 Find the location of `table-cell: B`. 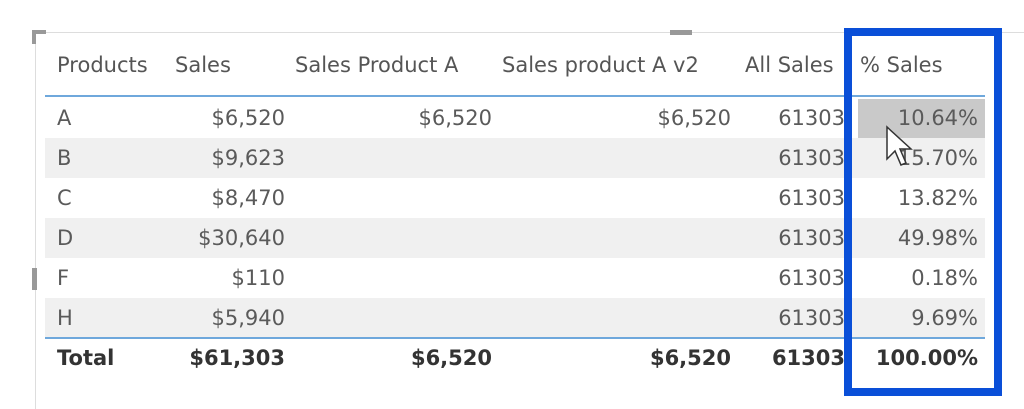

table-cell: B is located at coordinates (64, 158).